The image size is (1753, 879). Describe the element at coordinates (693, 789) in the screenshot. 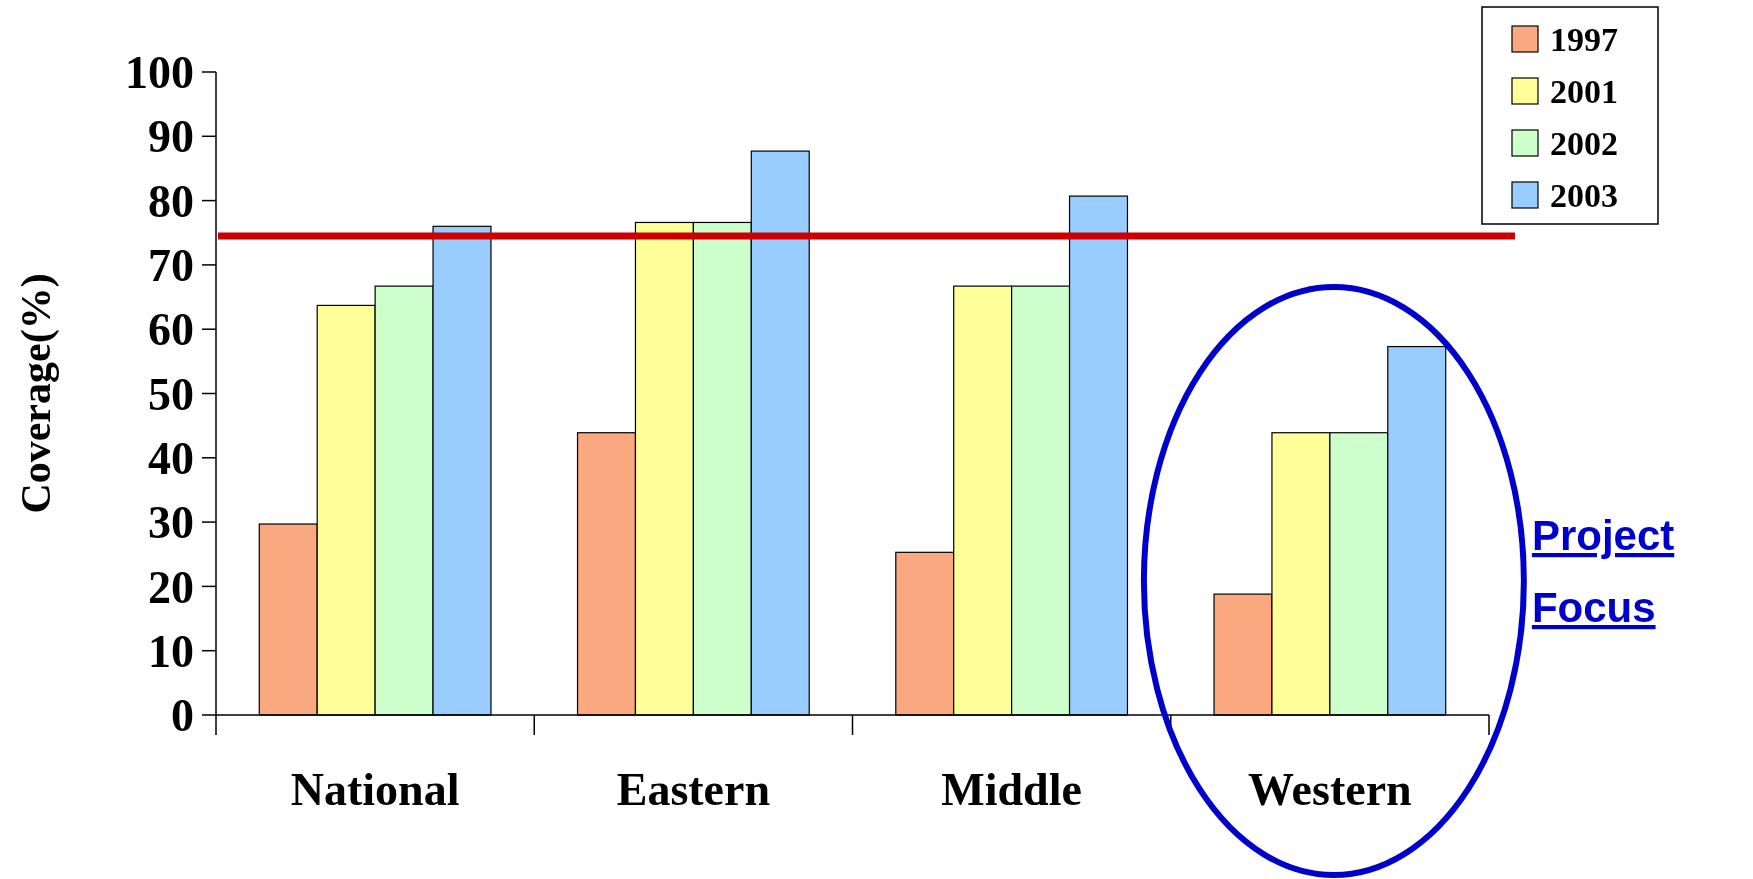

I see `x-tick-label: Eastern` at that location.